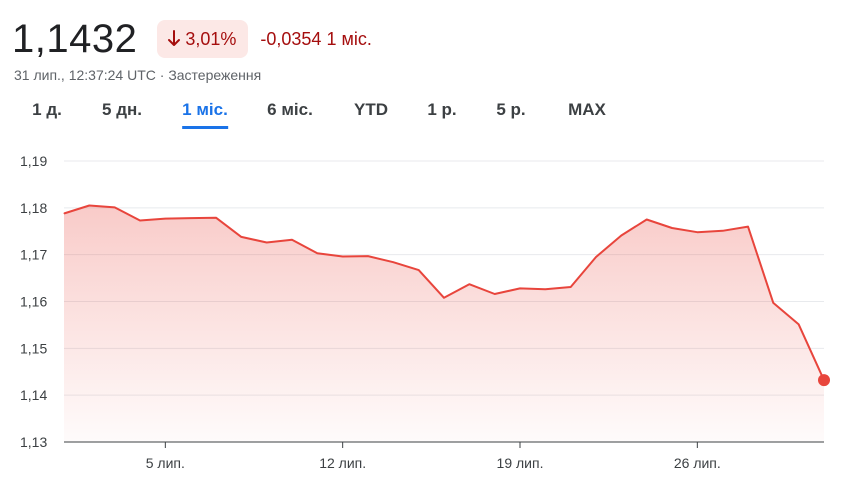 This screenshot has height=492, width=845. What do you see at coordinates (75, 39) in the screenshot?
I see `current-price: 1,1432` at bounding box center [75, 39].